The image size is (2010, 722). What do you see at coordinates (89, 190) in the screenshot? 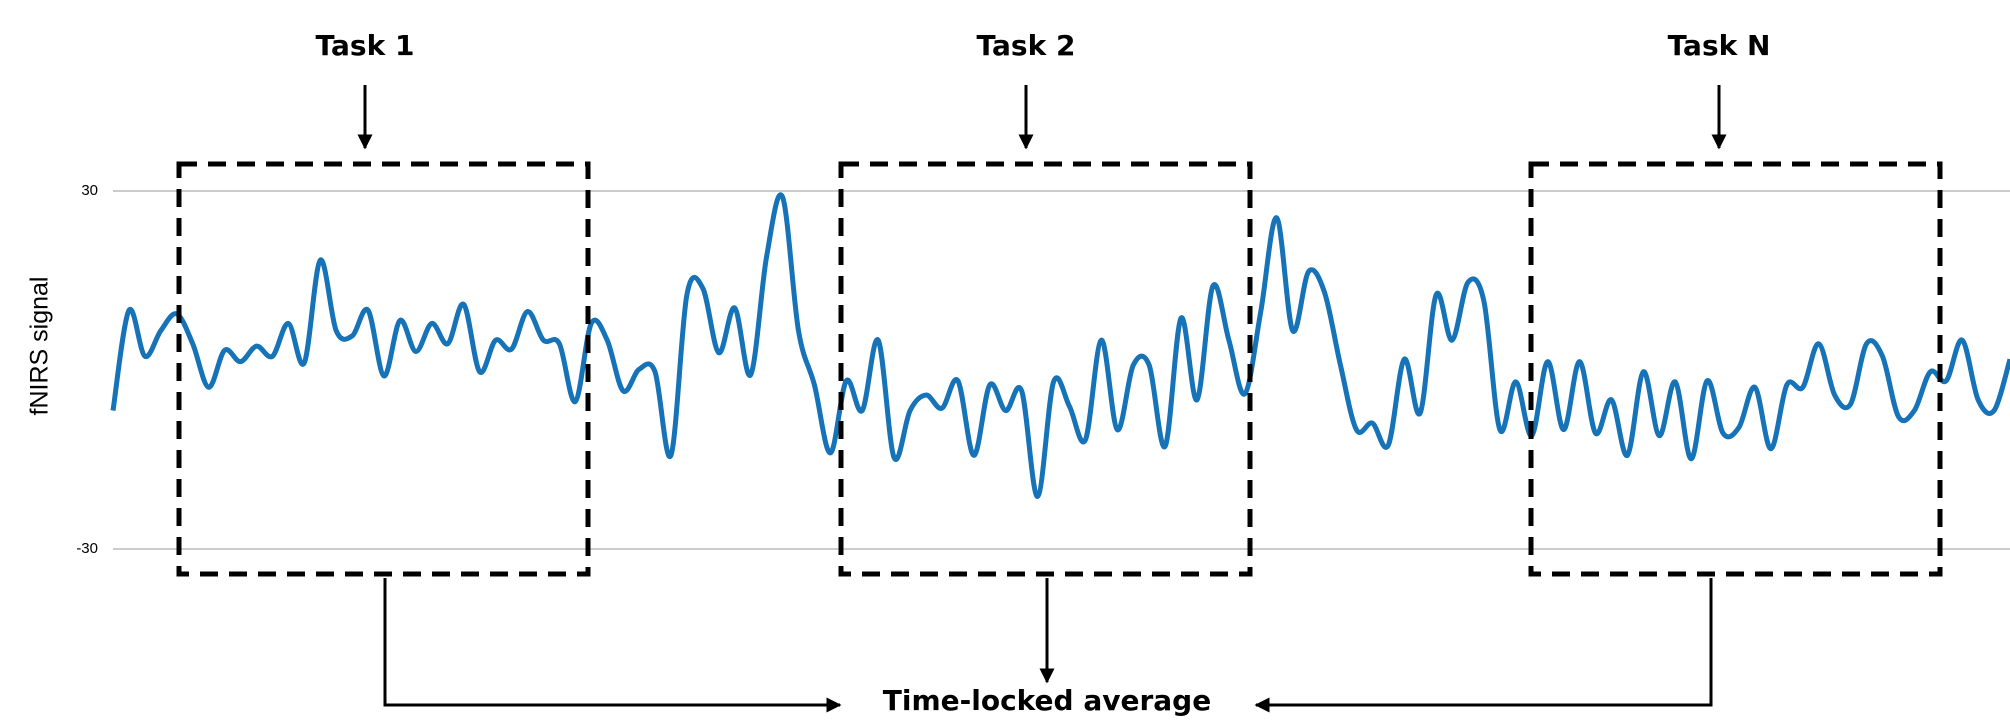
I see `y-tick-label: 30` at bounding box center [89, 190].